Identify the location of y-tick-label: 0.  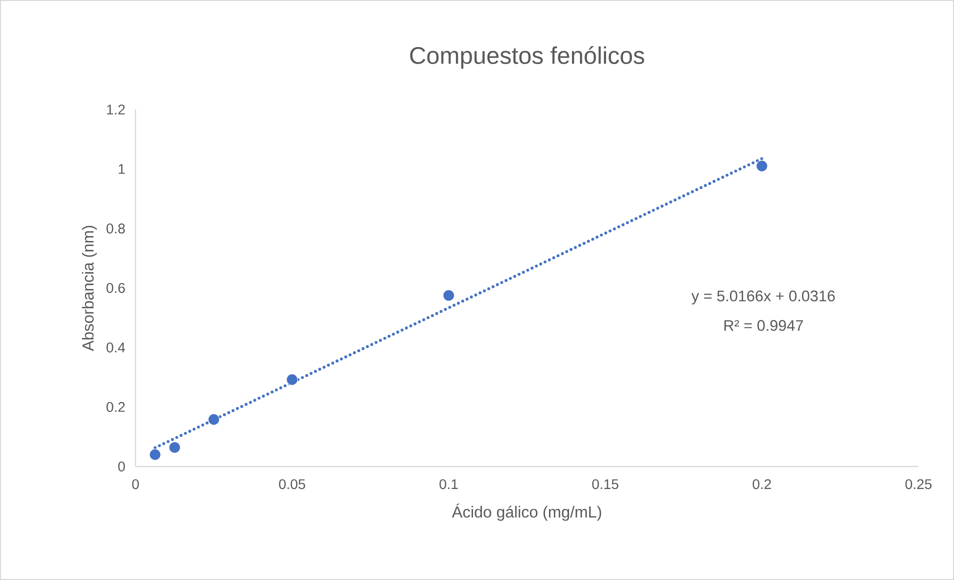
(121, 467).